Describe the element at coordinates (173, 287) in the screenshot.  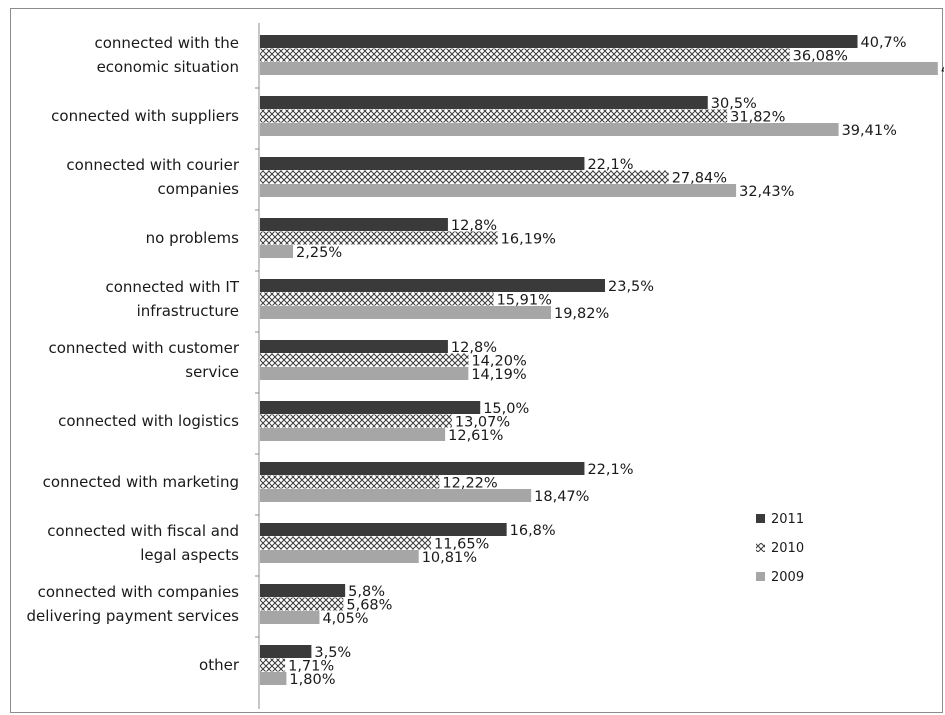
I see `category-label-line: connected with IT` at that location.